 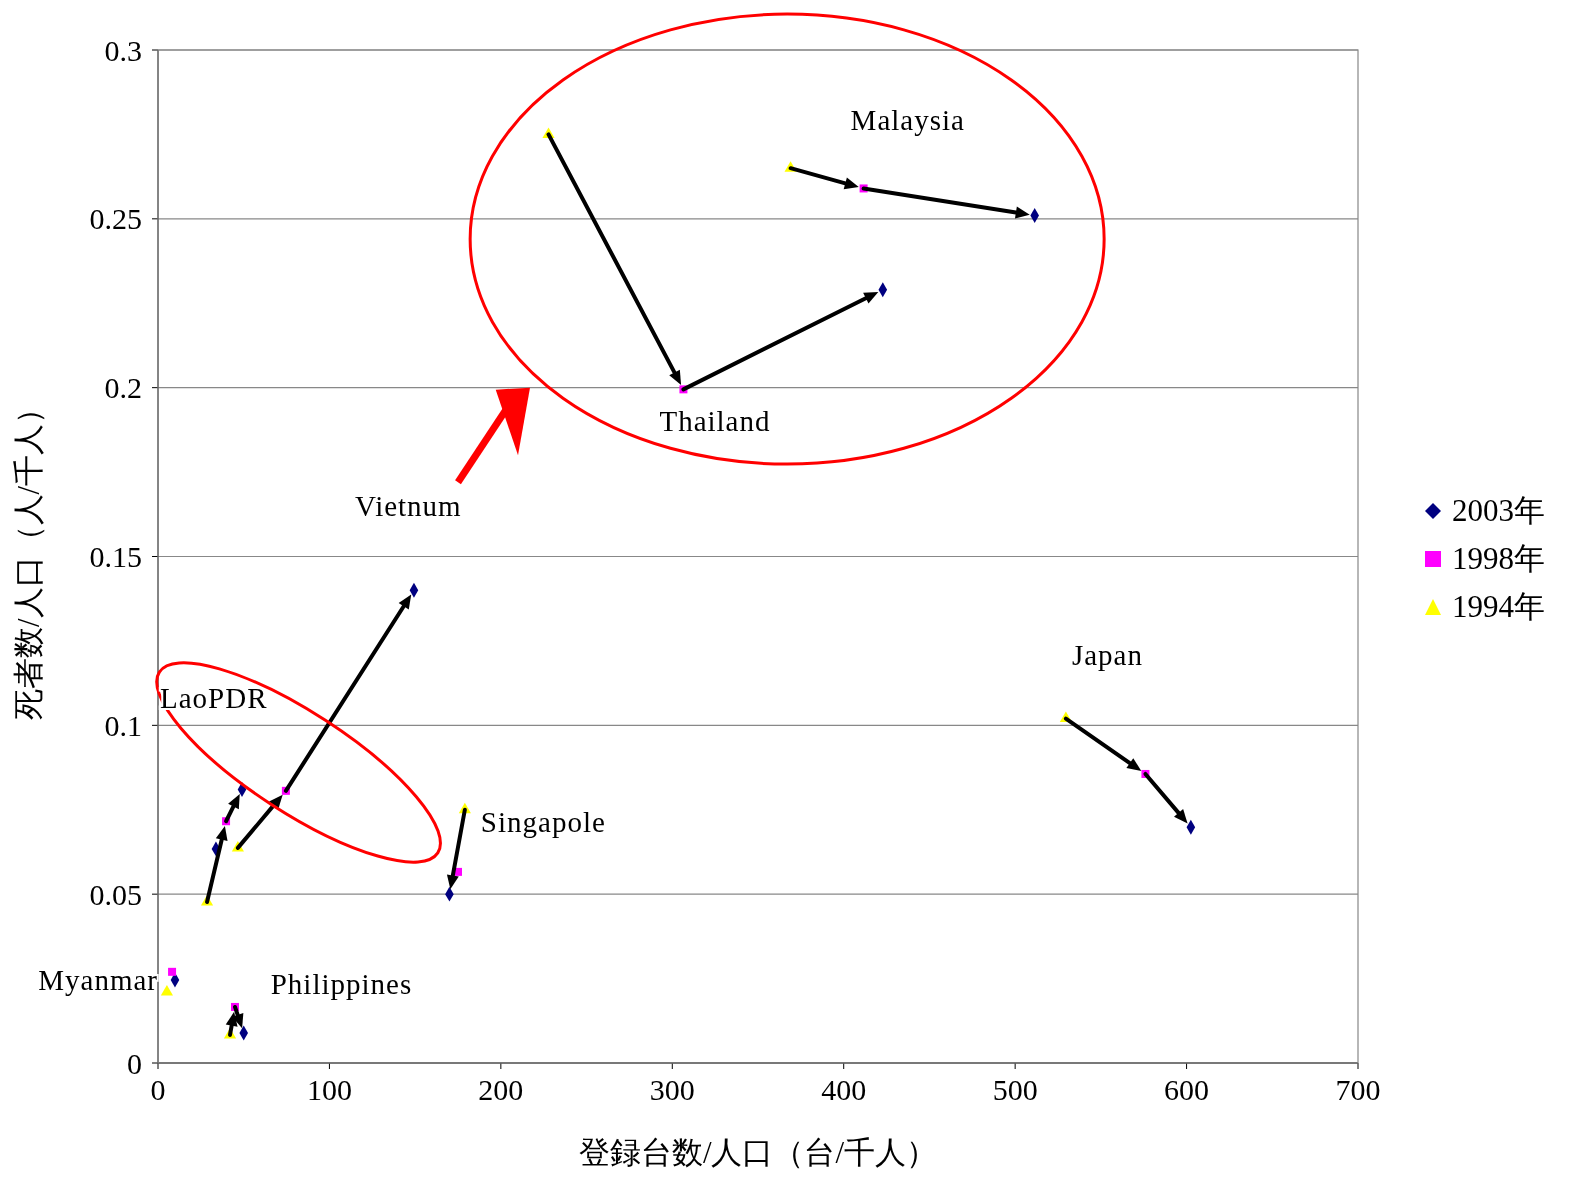 What do you see at coordinates (672, 1090) in the screenshot?
I see `x-tick-label: 300` at bounding box center [672, 1090].